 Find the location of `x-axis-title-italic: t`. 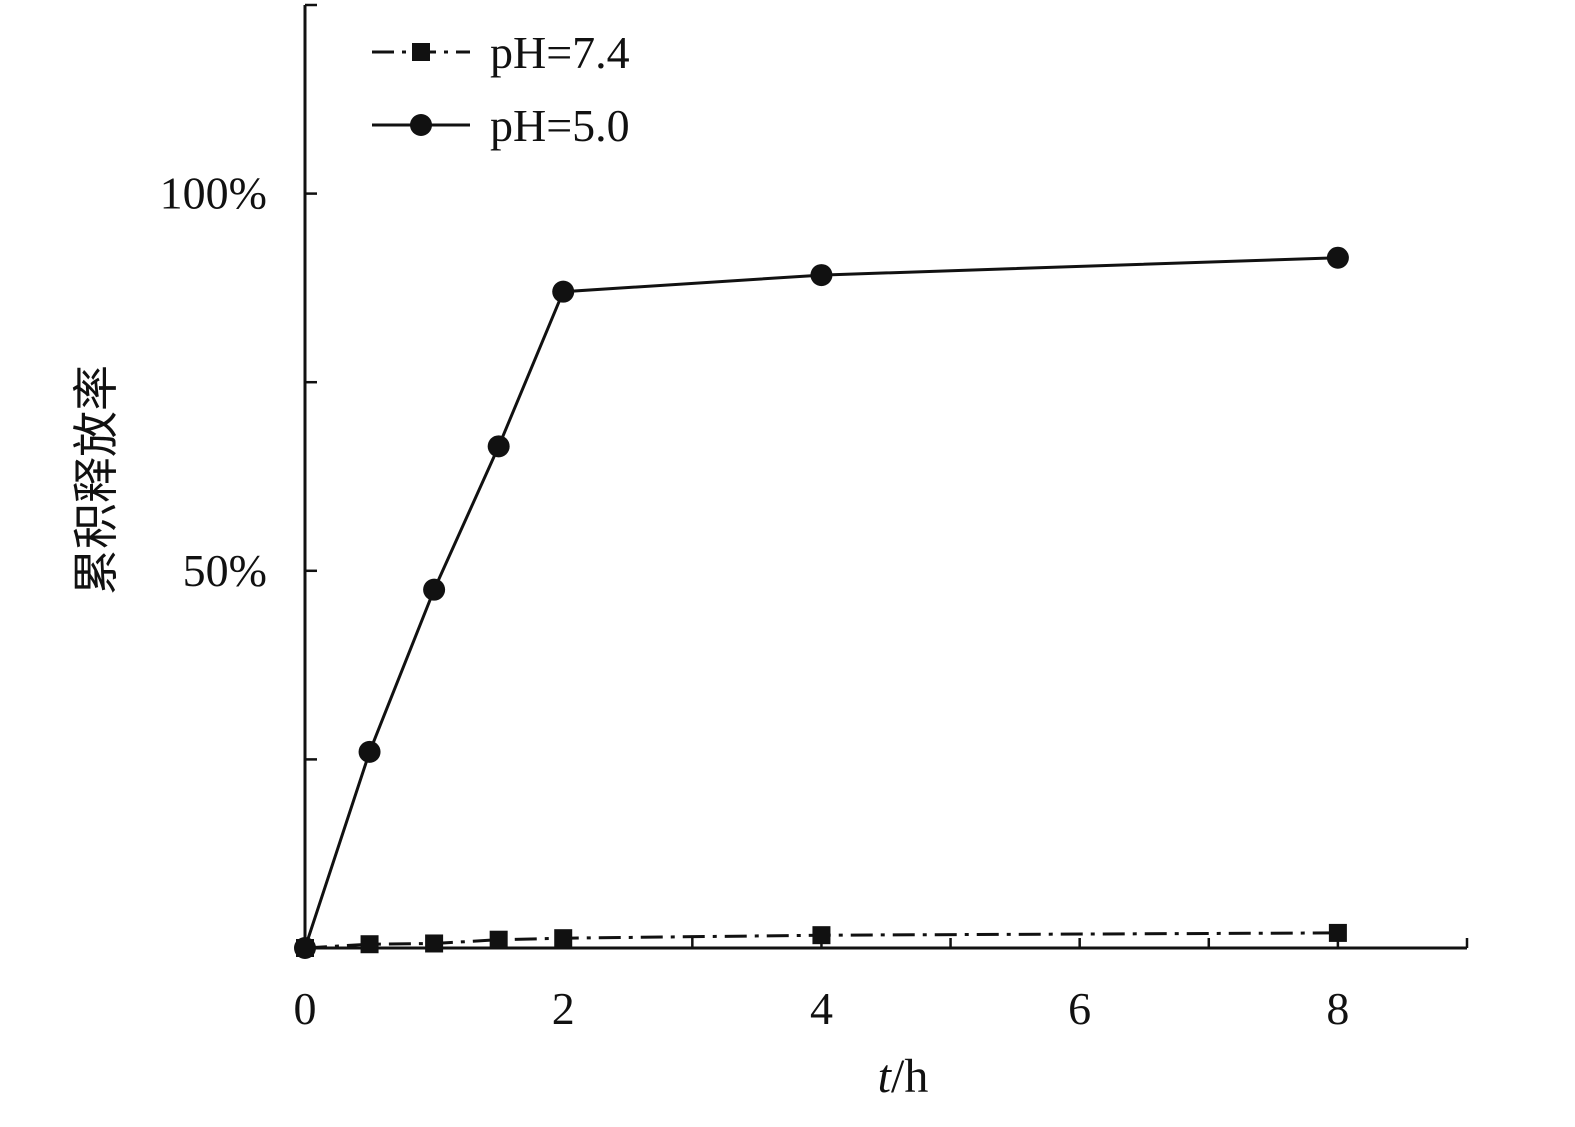

x-axis-title-italic: t is located at coordinates (885, 1076).